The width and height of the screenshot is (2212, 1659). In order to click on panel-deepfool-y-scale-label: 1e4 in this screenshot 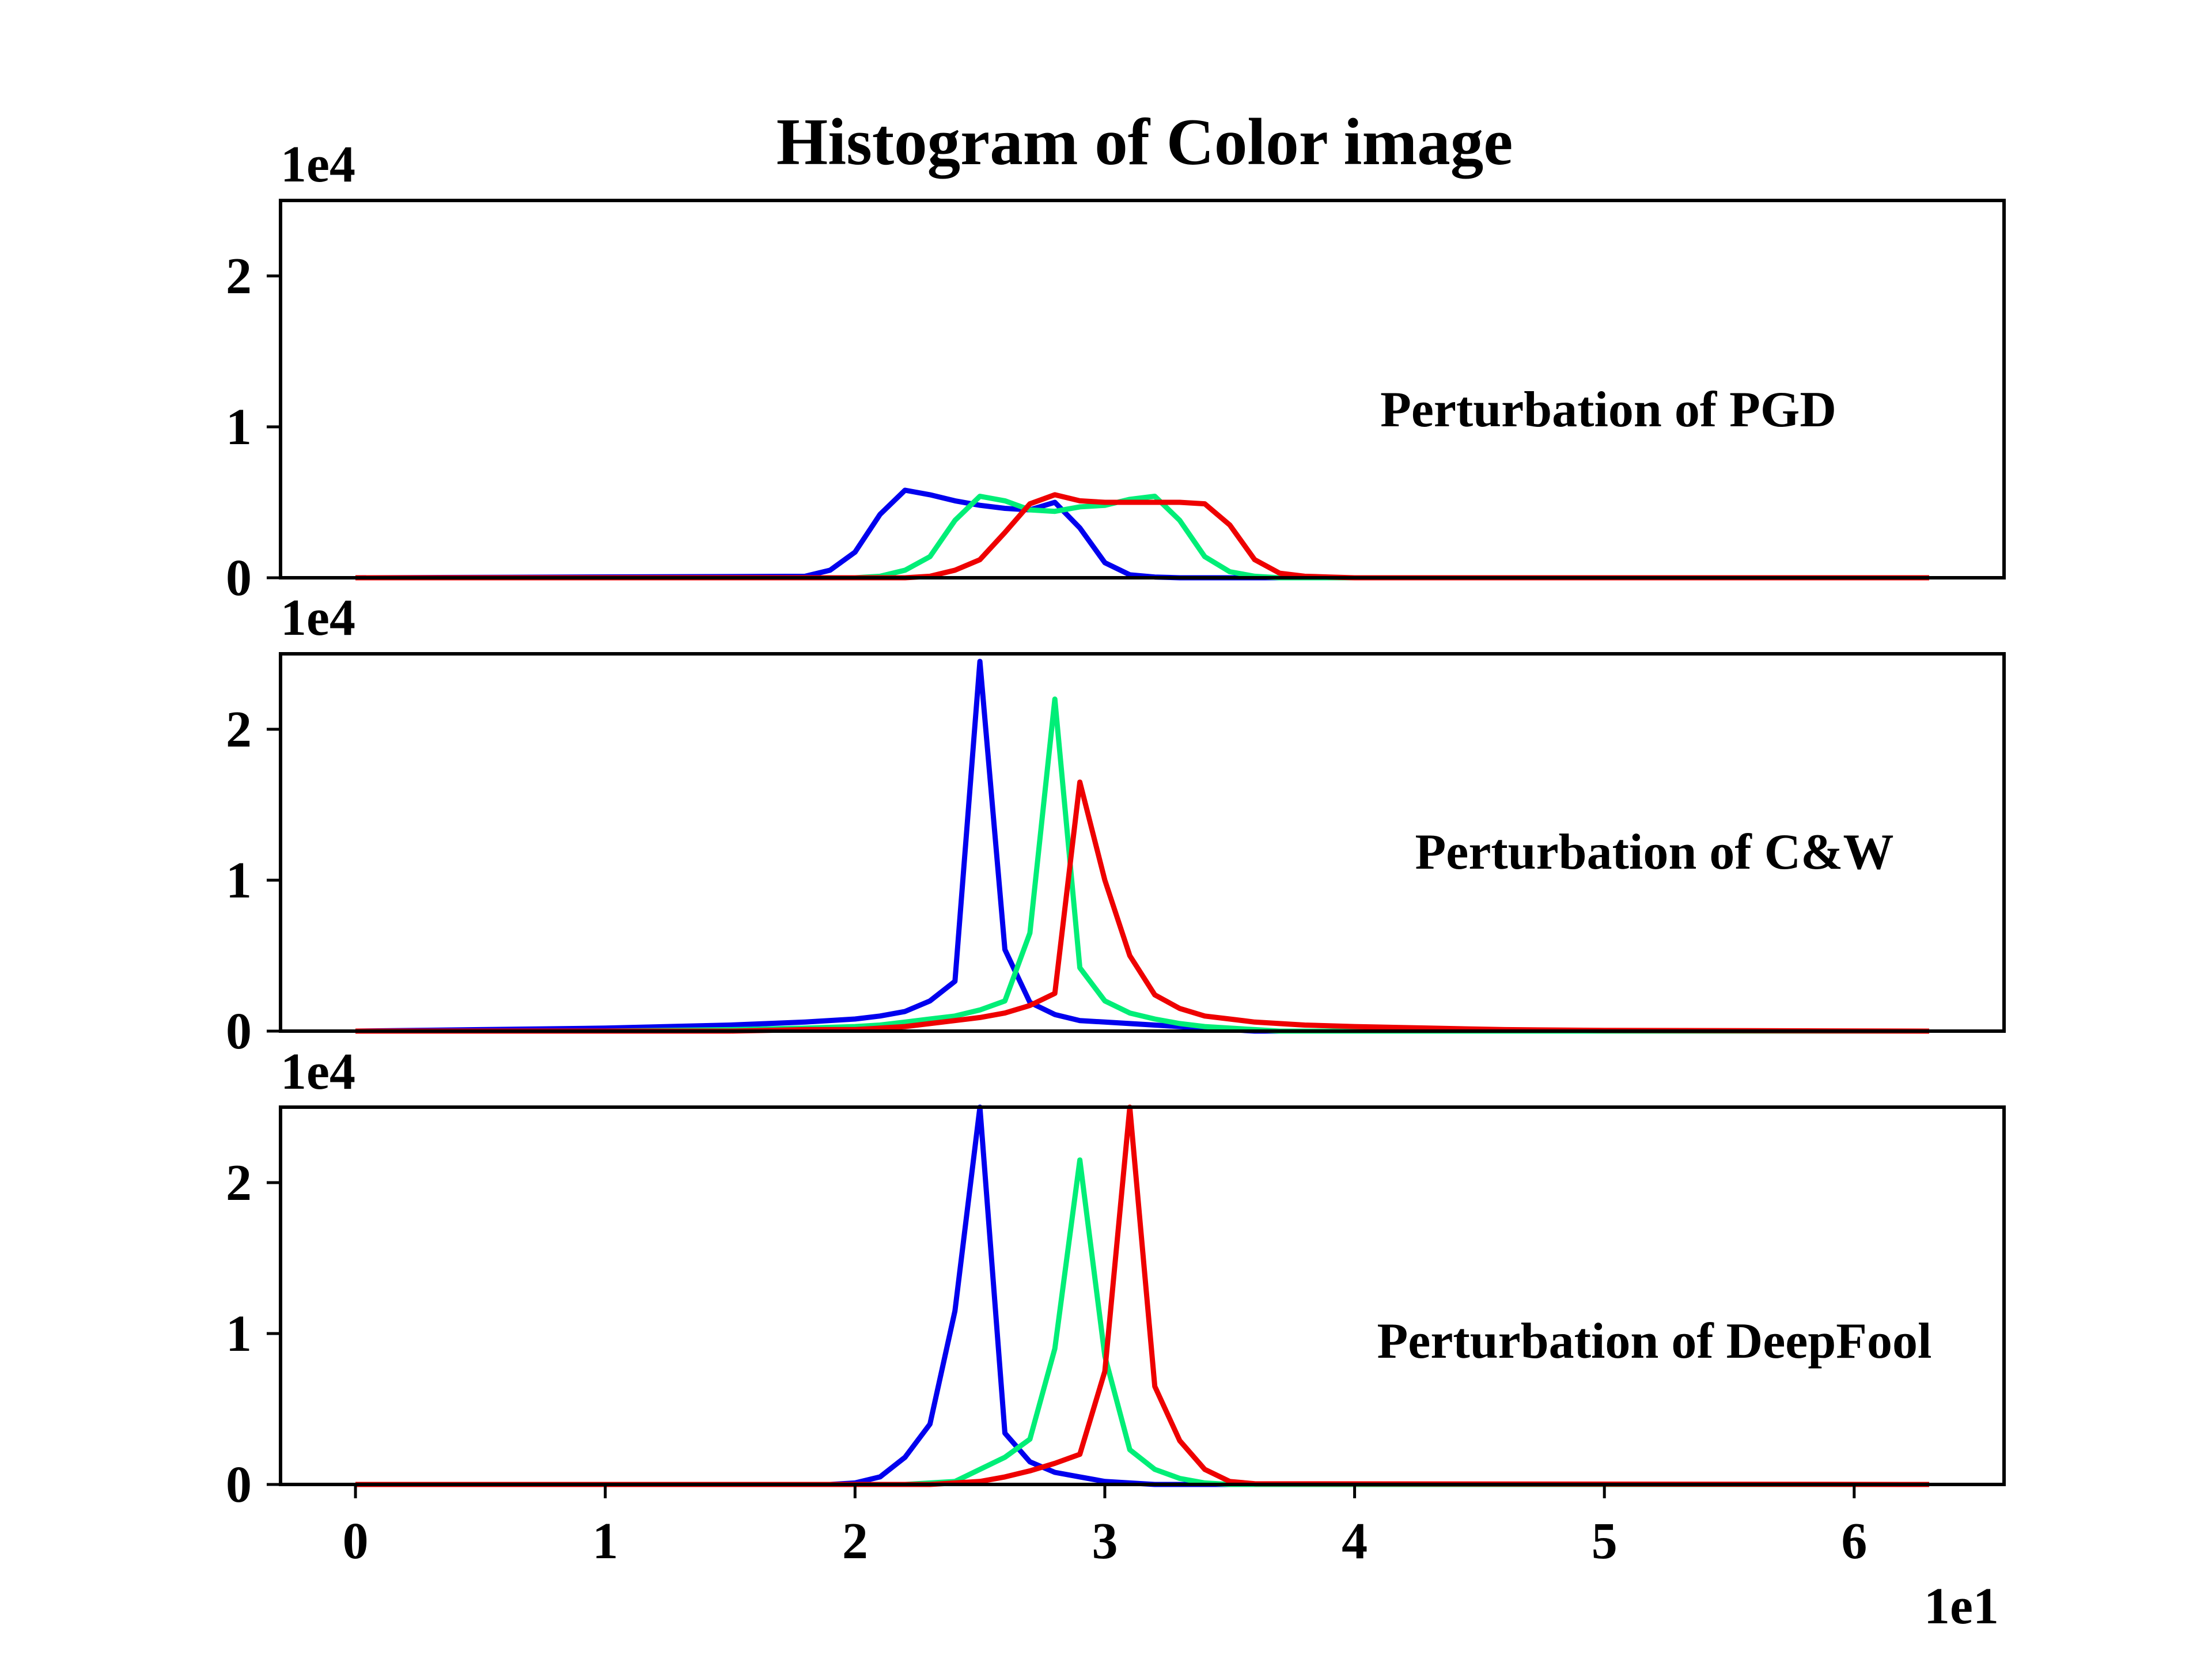, I will do `click(318, 1071)`.